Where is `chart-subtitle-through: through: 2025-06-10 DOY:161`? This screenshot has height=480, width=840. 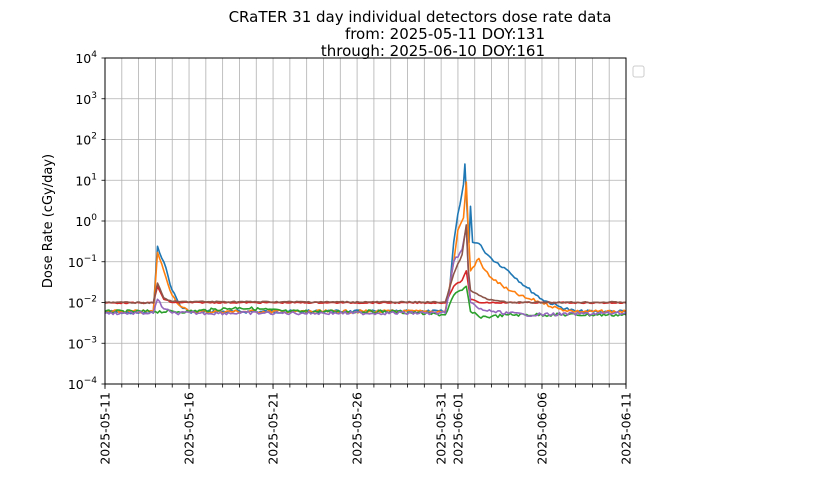 chart-subtitle-through: through: 2025-06-10 DOY:161 is located at coordinates (433, 51).